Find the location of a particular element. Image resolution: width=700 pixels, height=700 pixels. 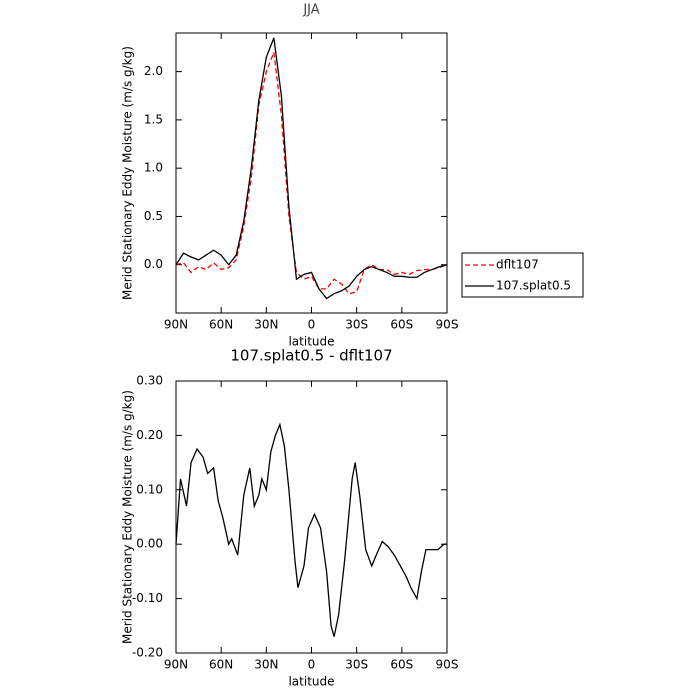

y-tick-label: 0.20 is located at coordinates (149, 435).